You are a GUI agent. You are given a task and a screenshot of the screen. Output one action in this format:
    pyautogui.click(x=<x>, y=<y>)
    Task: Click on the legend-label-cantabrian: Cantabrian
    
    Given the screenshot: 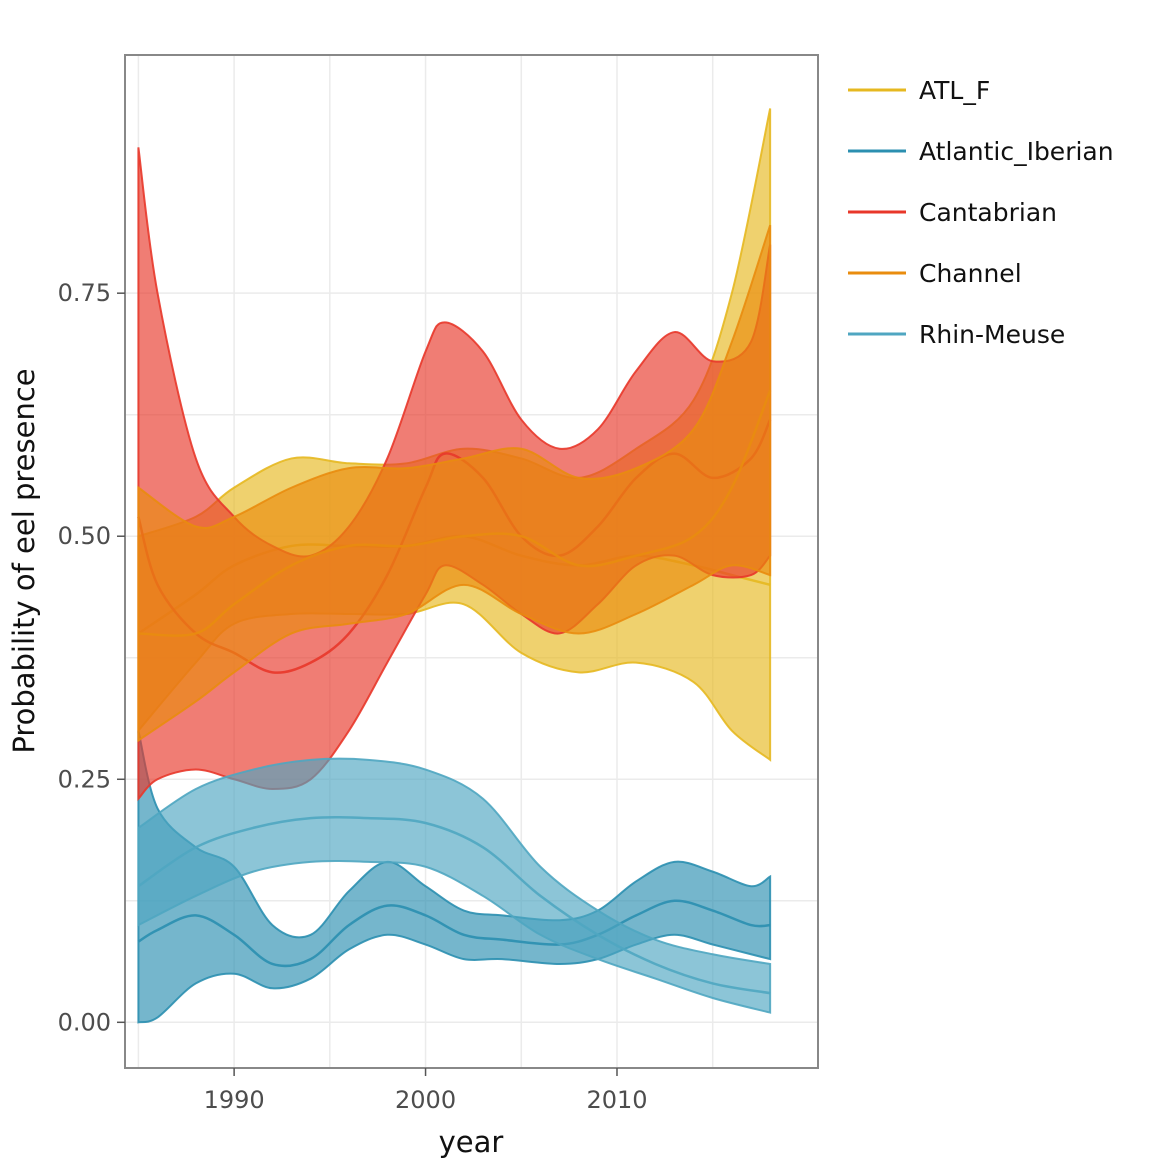 What is the action you would take?
    pyautogui.click(x=988, y=212)
    